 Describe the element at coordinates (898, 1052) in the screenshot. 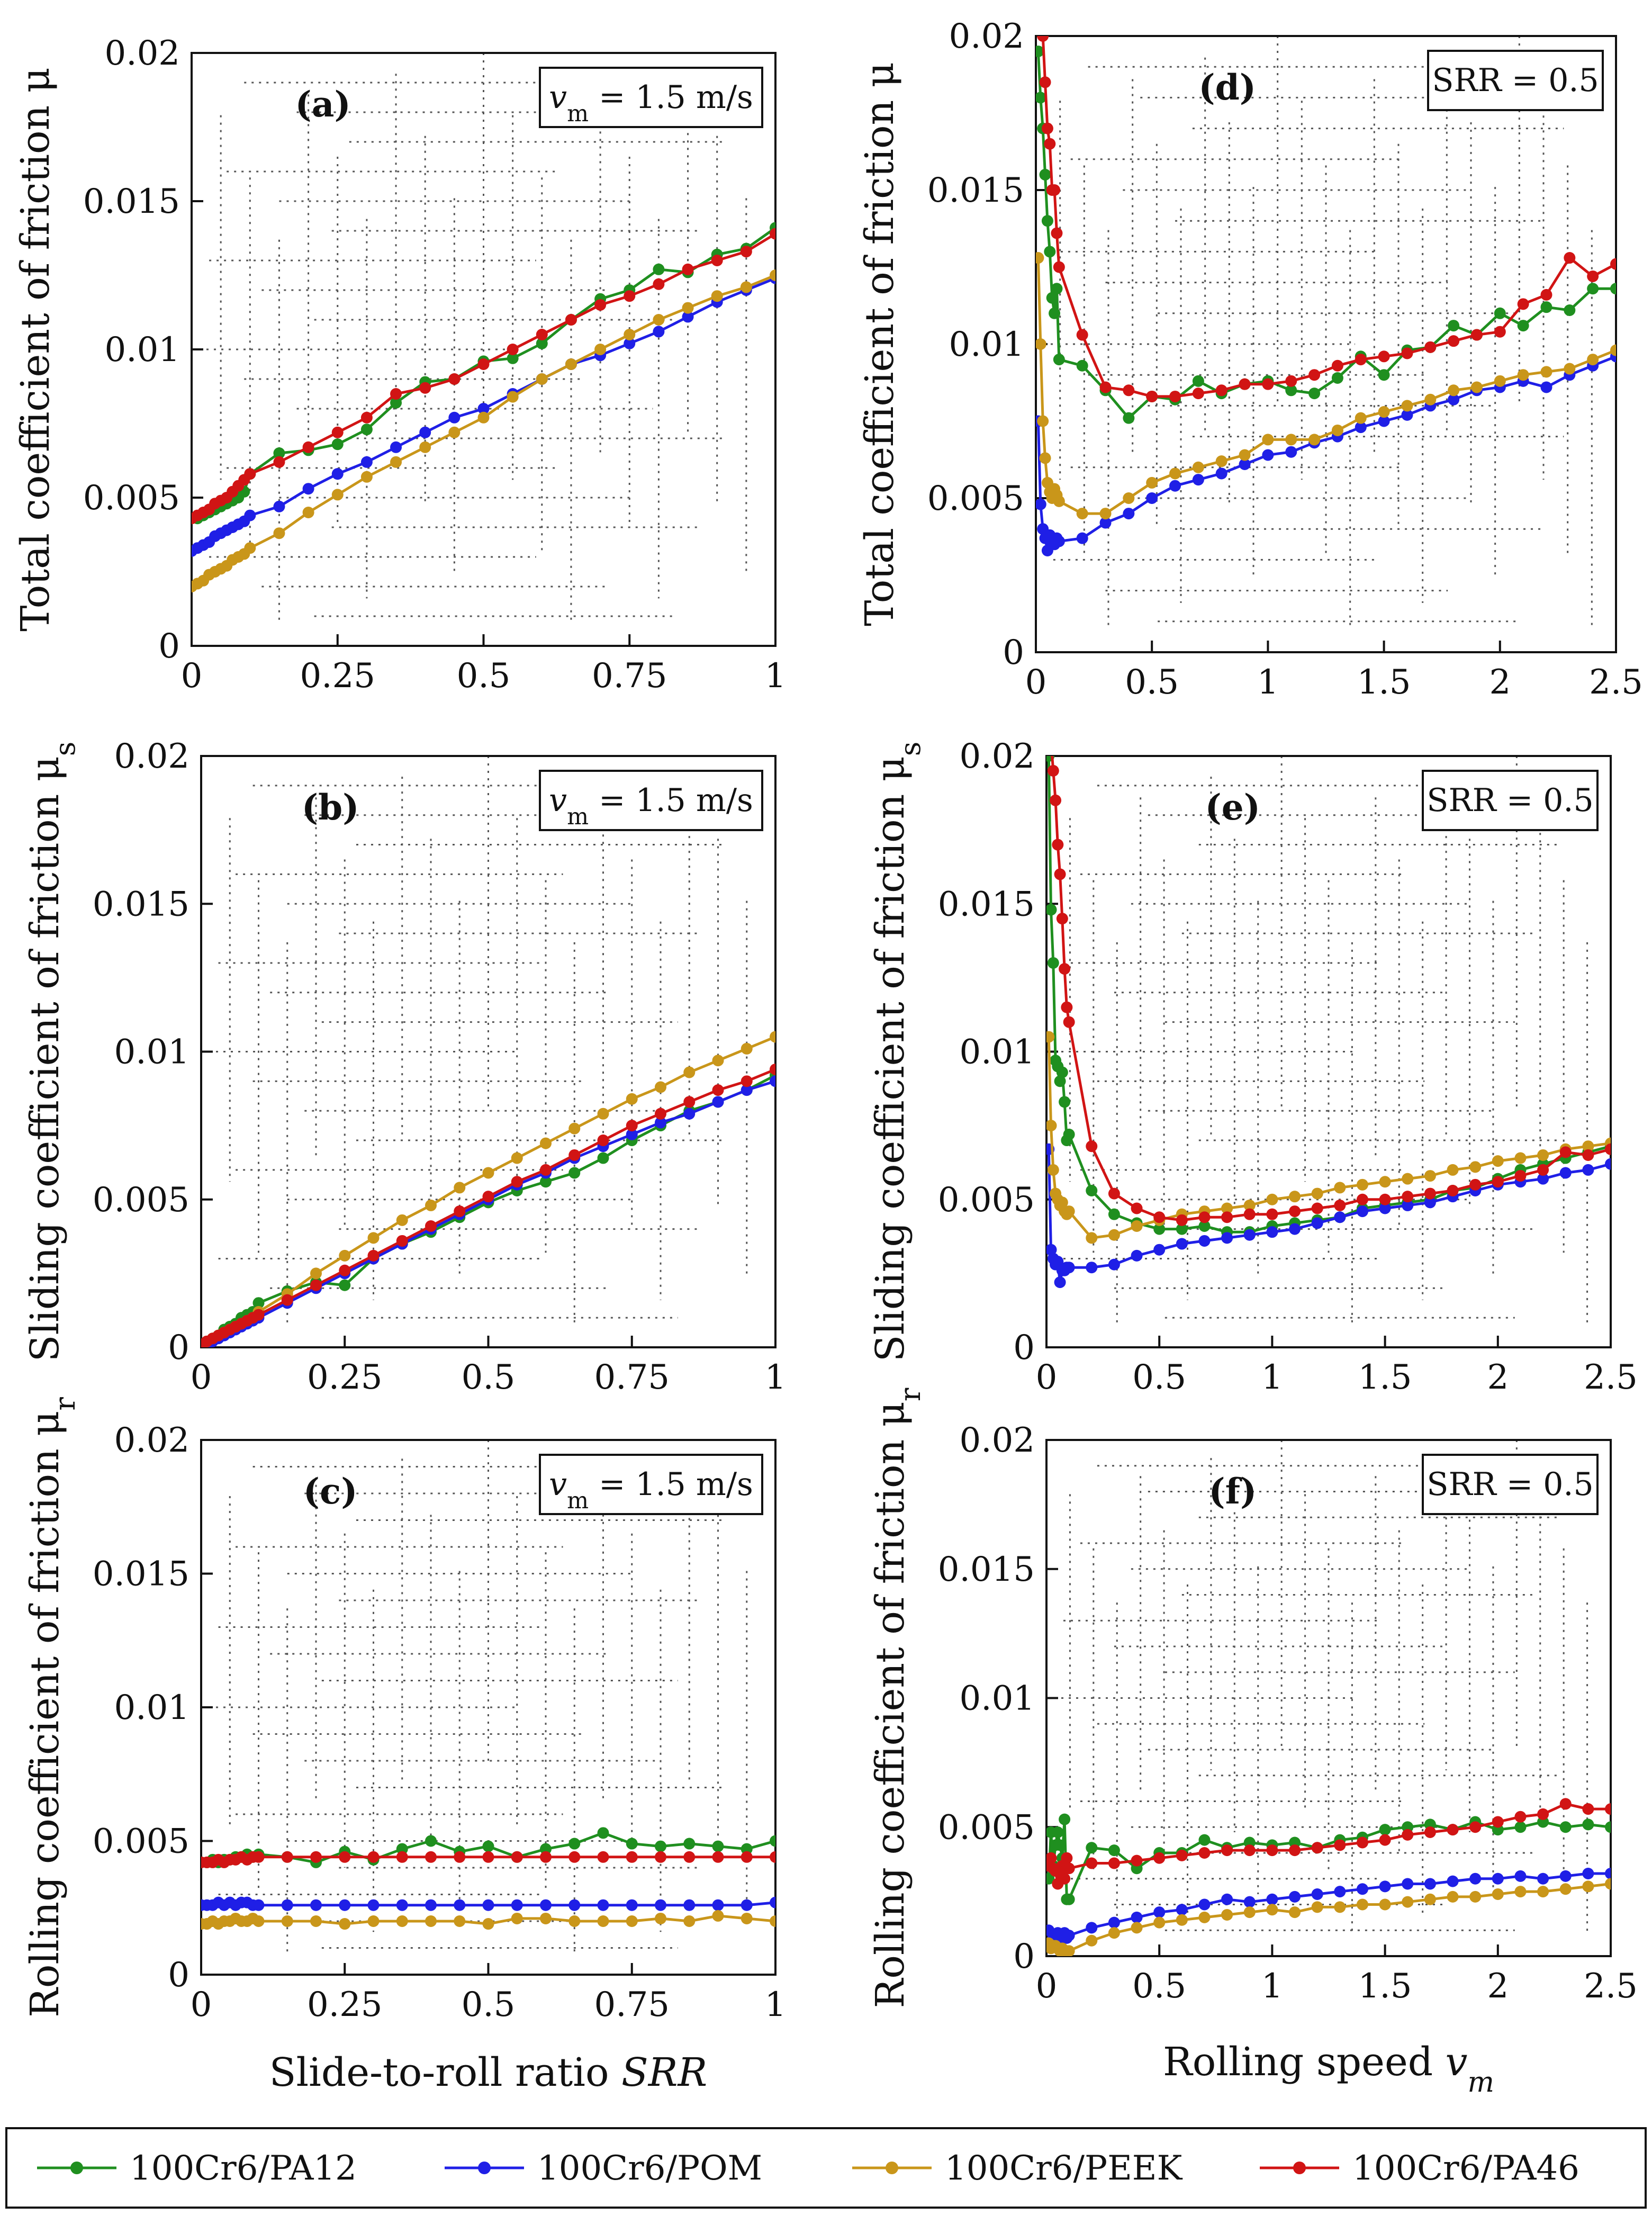

I see `y-axis-label: Sliding coefficient of friction μs` at that location.